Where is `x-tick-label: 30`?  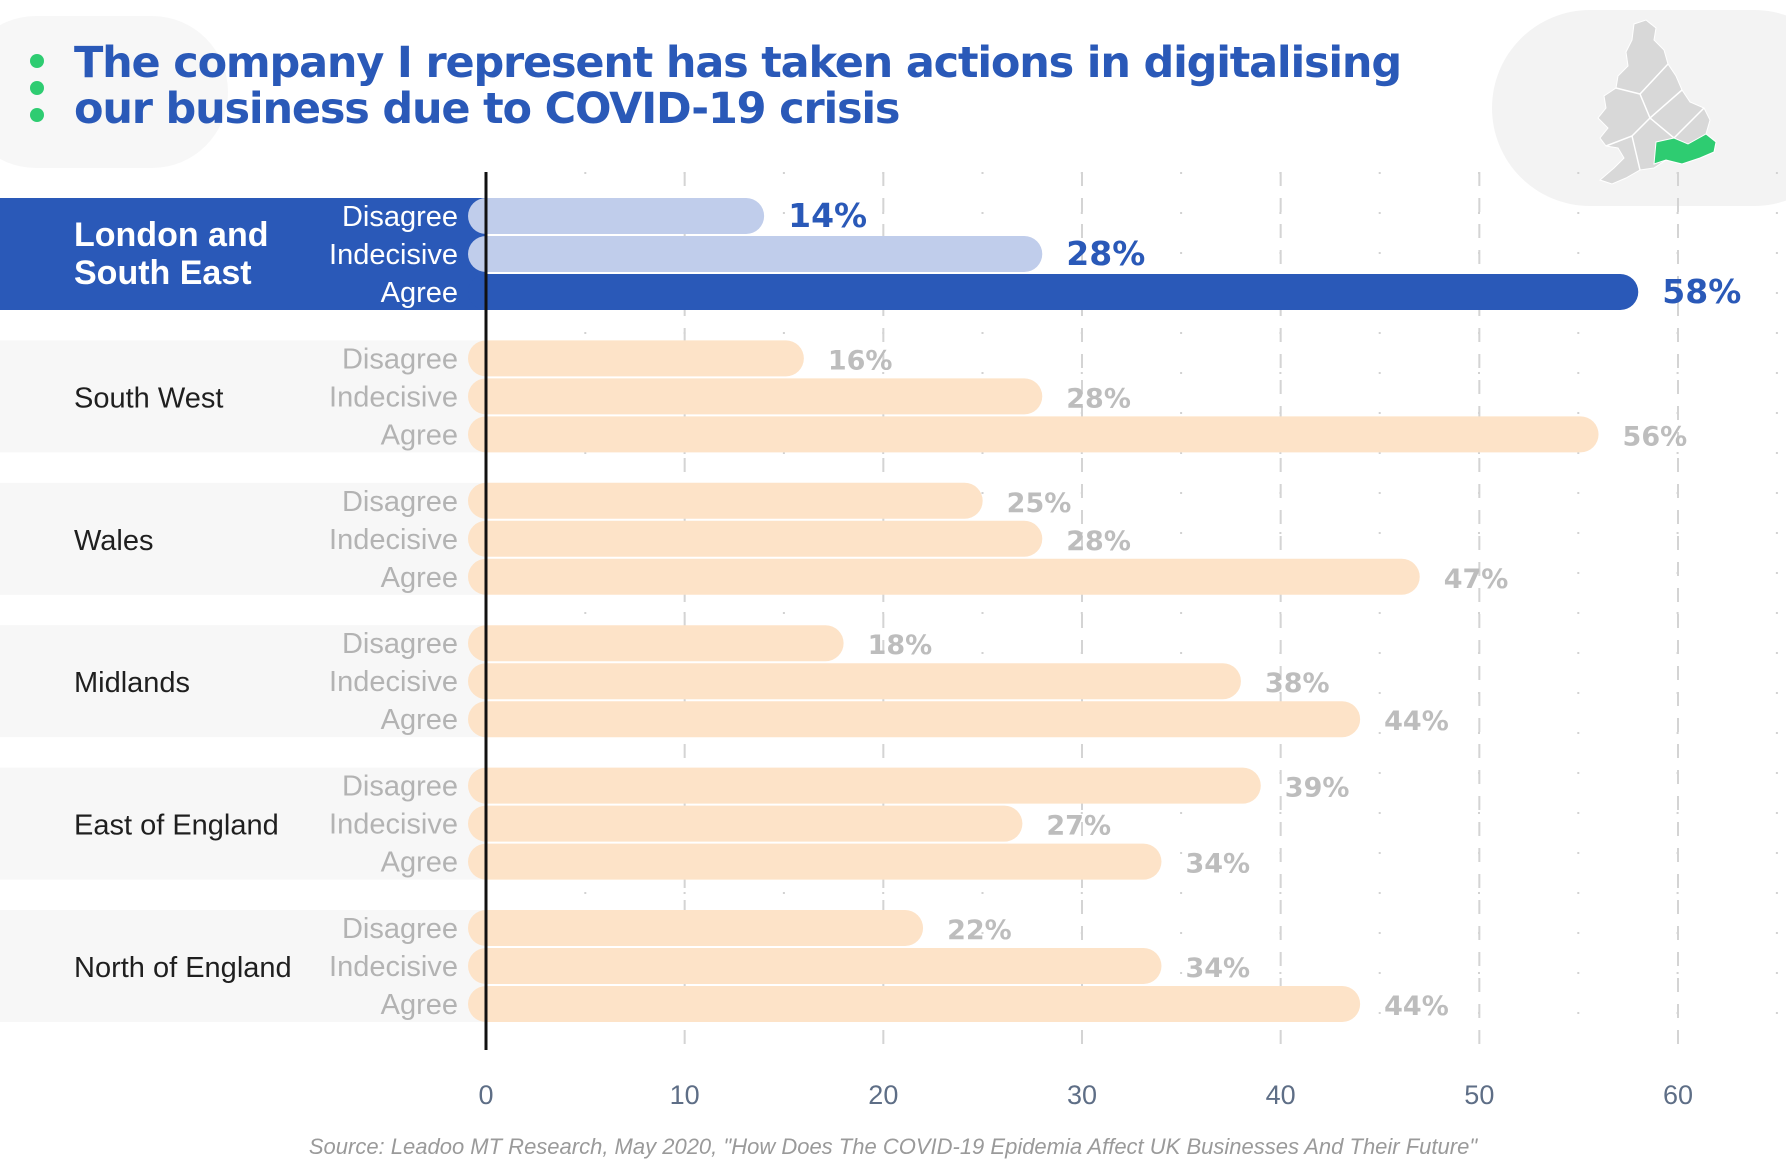
x-tick-label: 30 is located at coordinates (1082, 1095).